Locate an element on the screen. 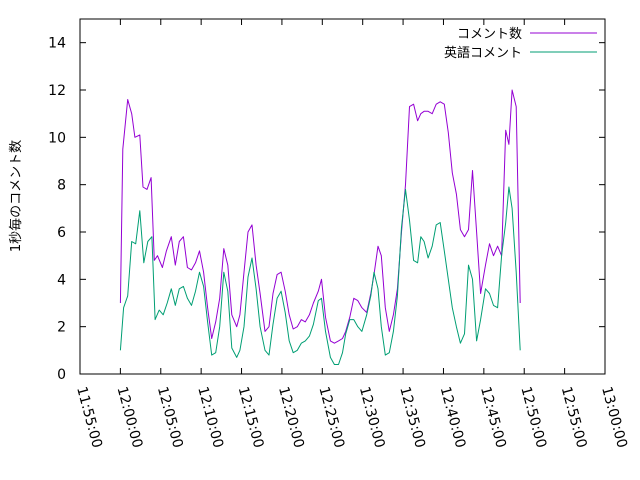 Image resolution: width=640 pixels, height=480 pixels. x-tick-label: 12:50:00 is located at coordinates (533, 417).